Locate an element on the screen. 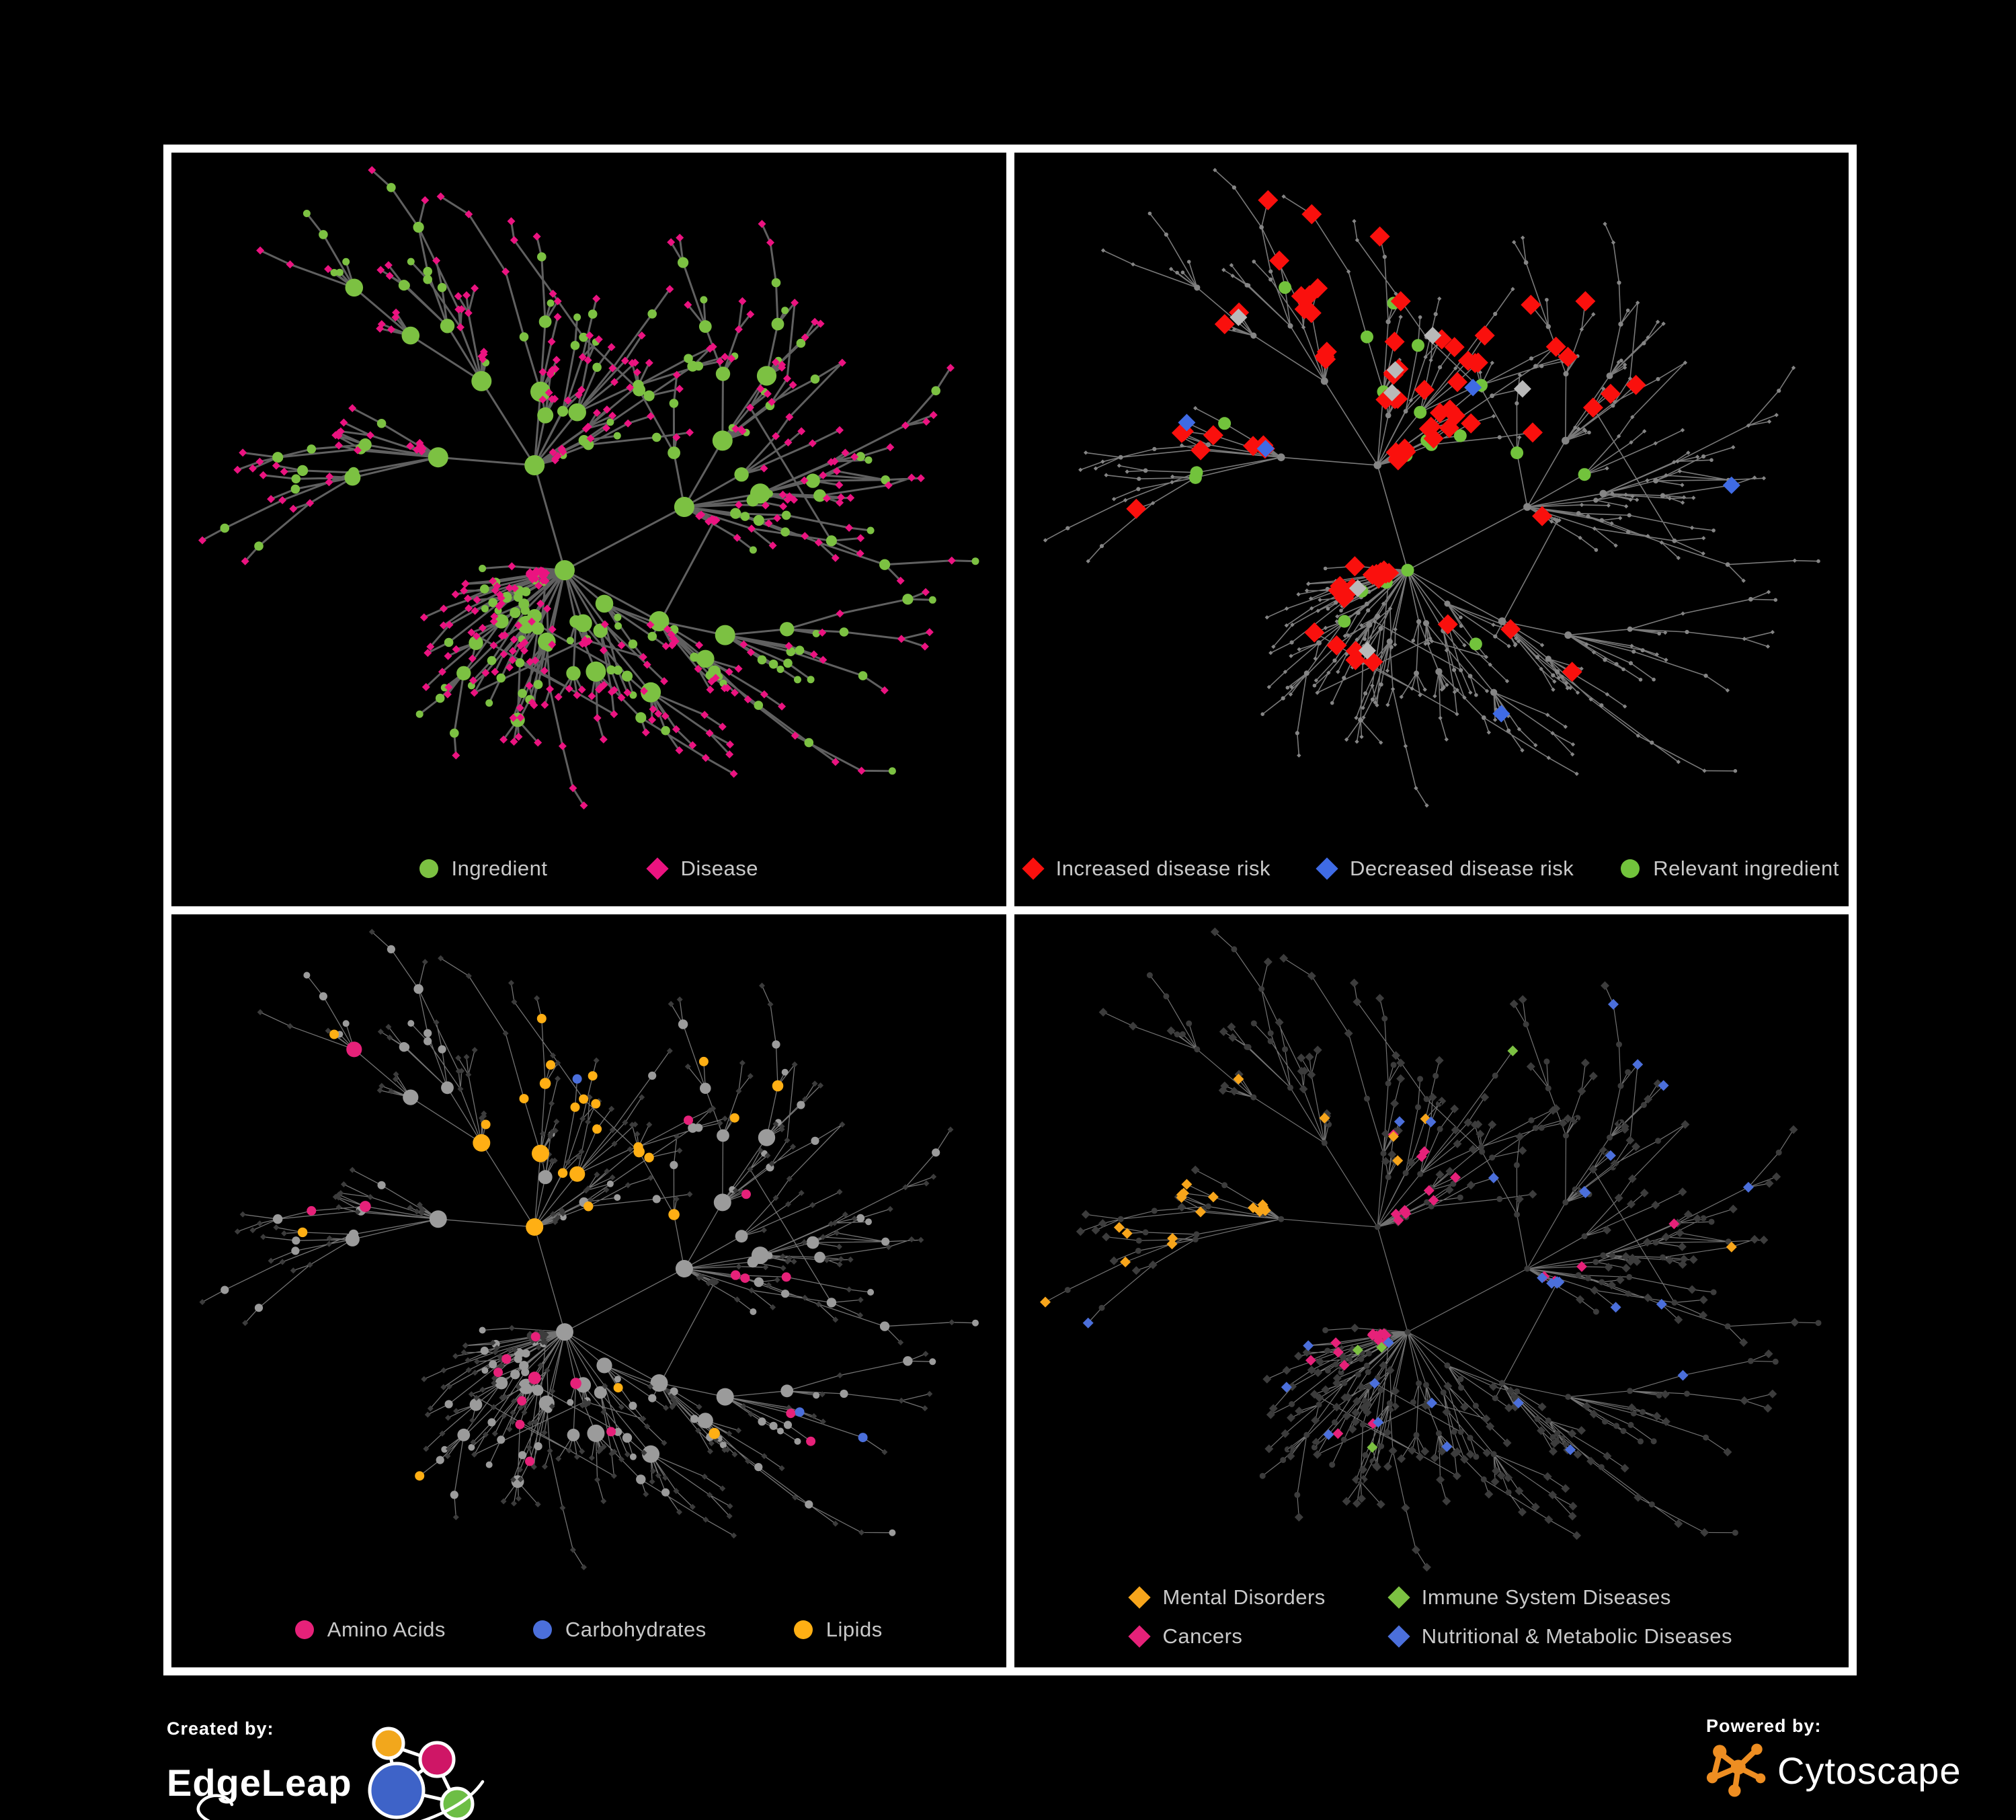 This screenshot has width=2016, height=1820. legend-item-increased-disease-risk: Increased disease risk is located at coordinates (1146, 868).